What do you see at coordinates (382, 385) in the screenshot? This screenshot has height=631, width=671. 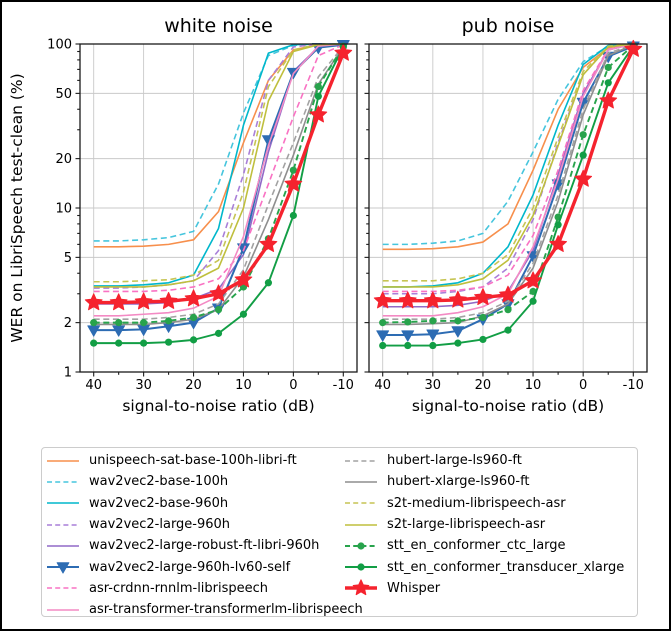 I see `x-tick-label: 40` at bounding box center [382, 385].